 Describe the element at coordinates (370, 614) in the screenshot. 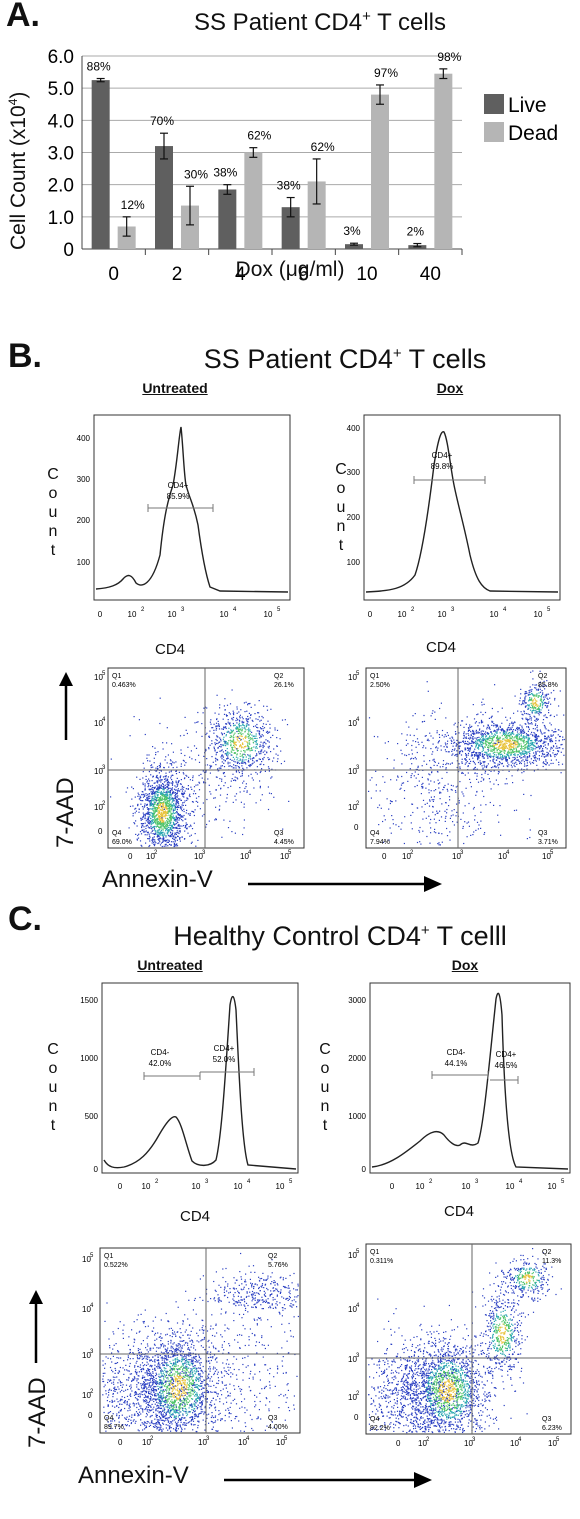

I see `xtick: 0` at that location.